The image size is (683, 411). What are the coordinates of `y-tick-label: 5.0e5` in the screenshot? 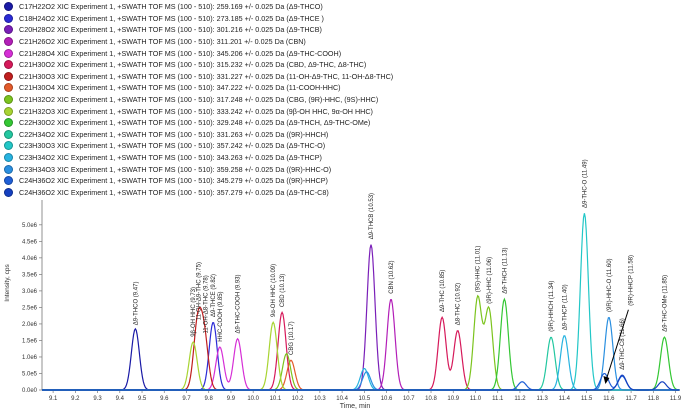 It's located at (30, 374).